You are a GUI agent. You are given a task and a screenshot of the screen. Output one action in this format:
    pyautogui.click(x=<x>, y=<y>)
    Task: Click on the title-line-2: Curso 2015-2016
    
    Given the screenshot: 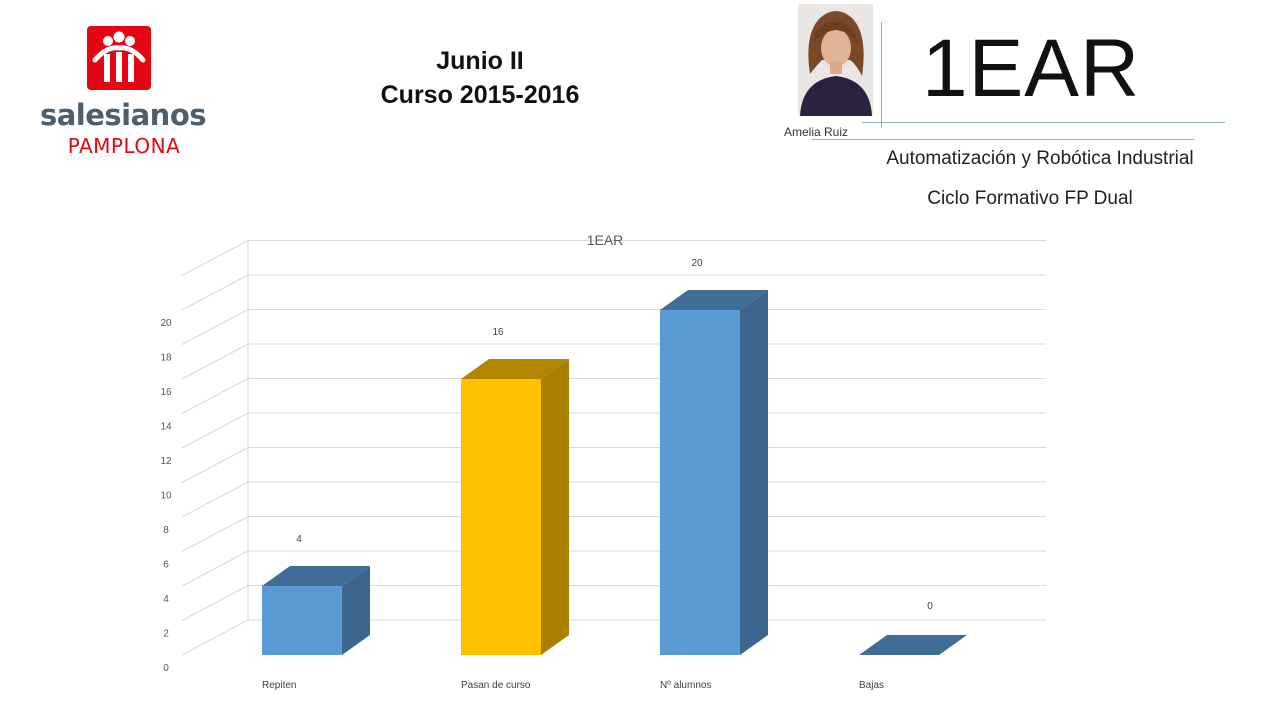 What is the action you would take?
    pyautogui.click(x=480, y=95)
    